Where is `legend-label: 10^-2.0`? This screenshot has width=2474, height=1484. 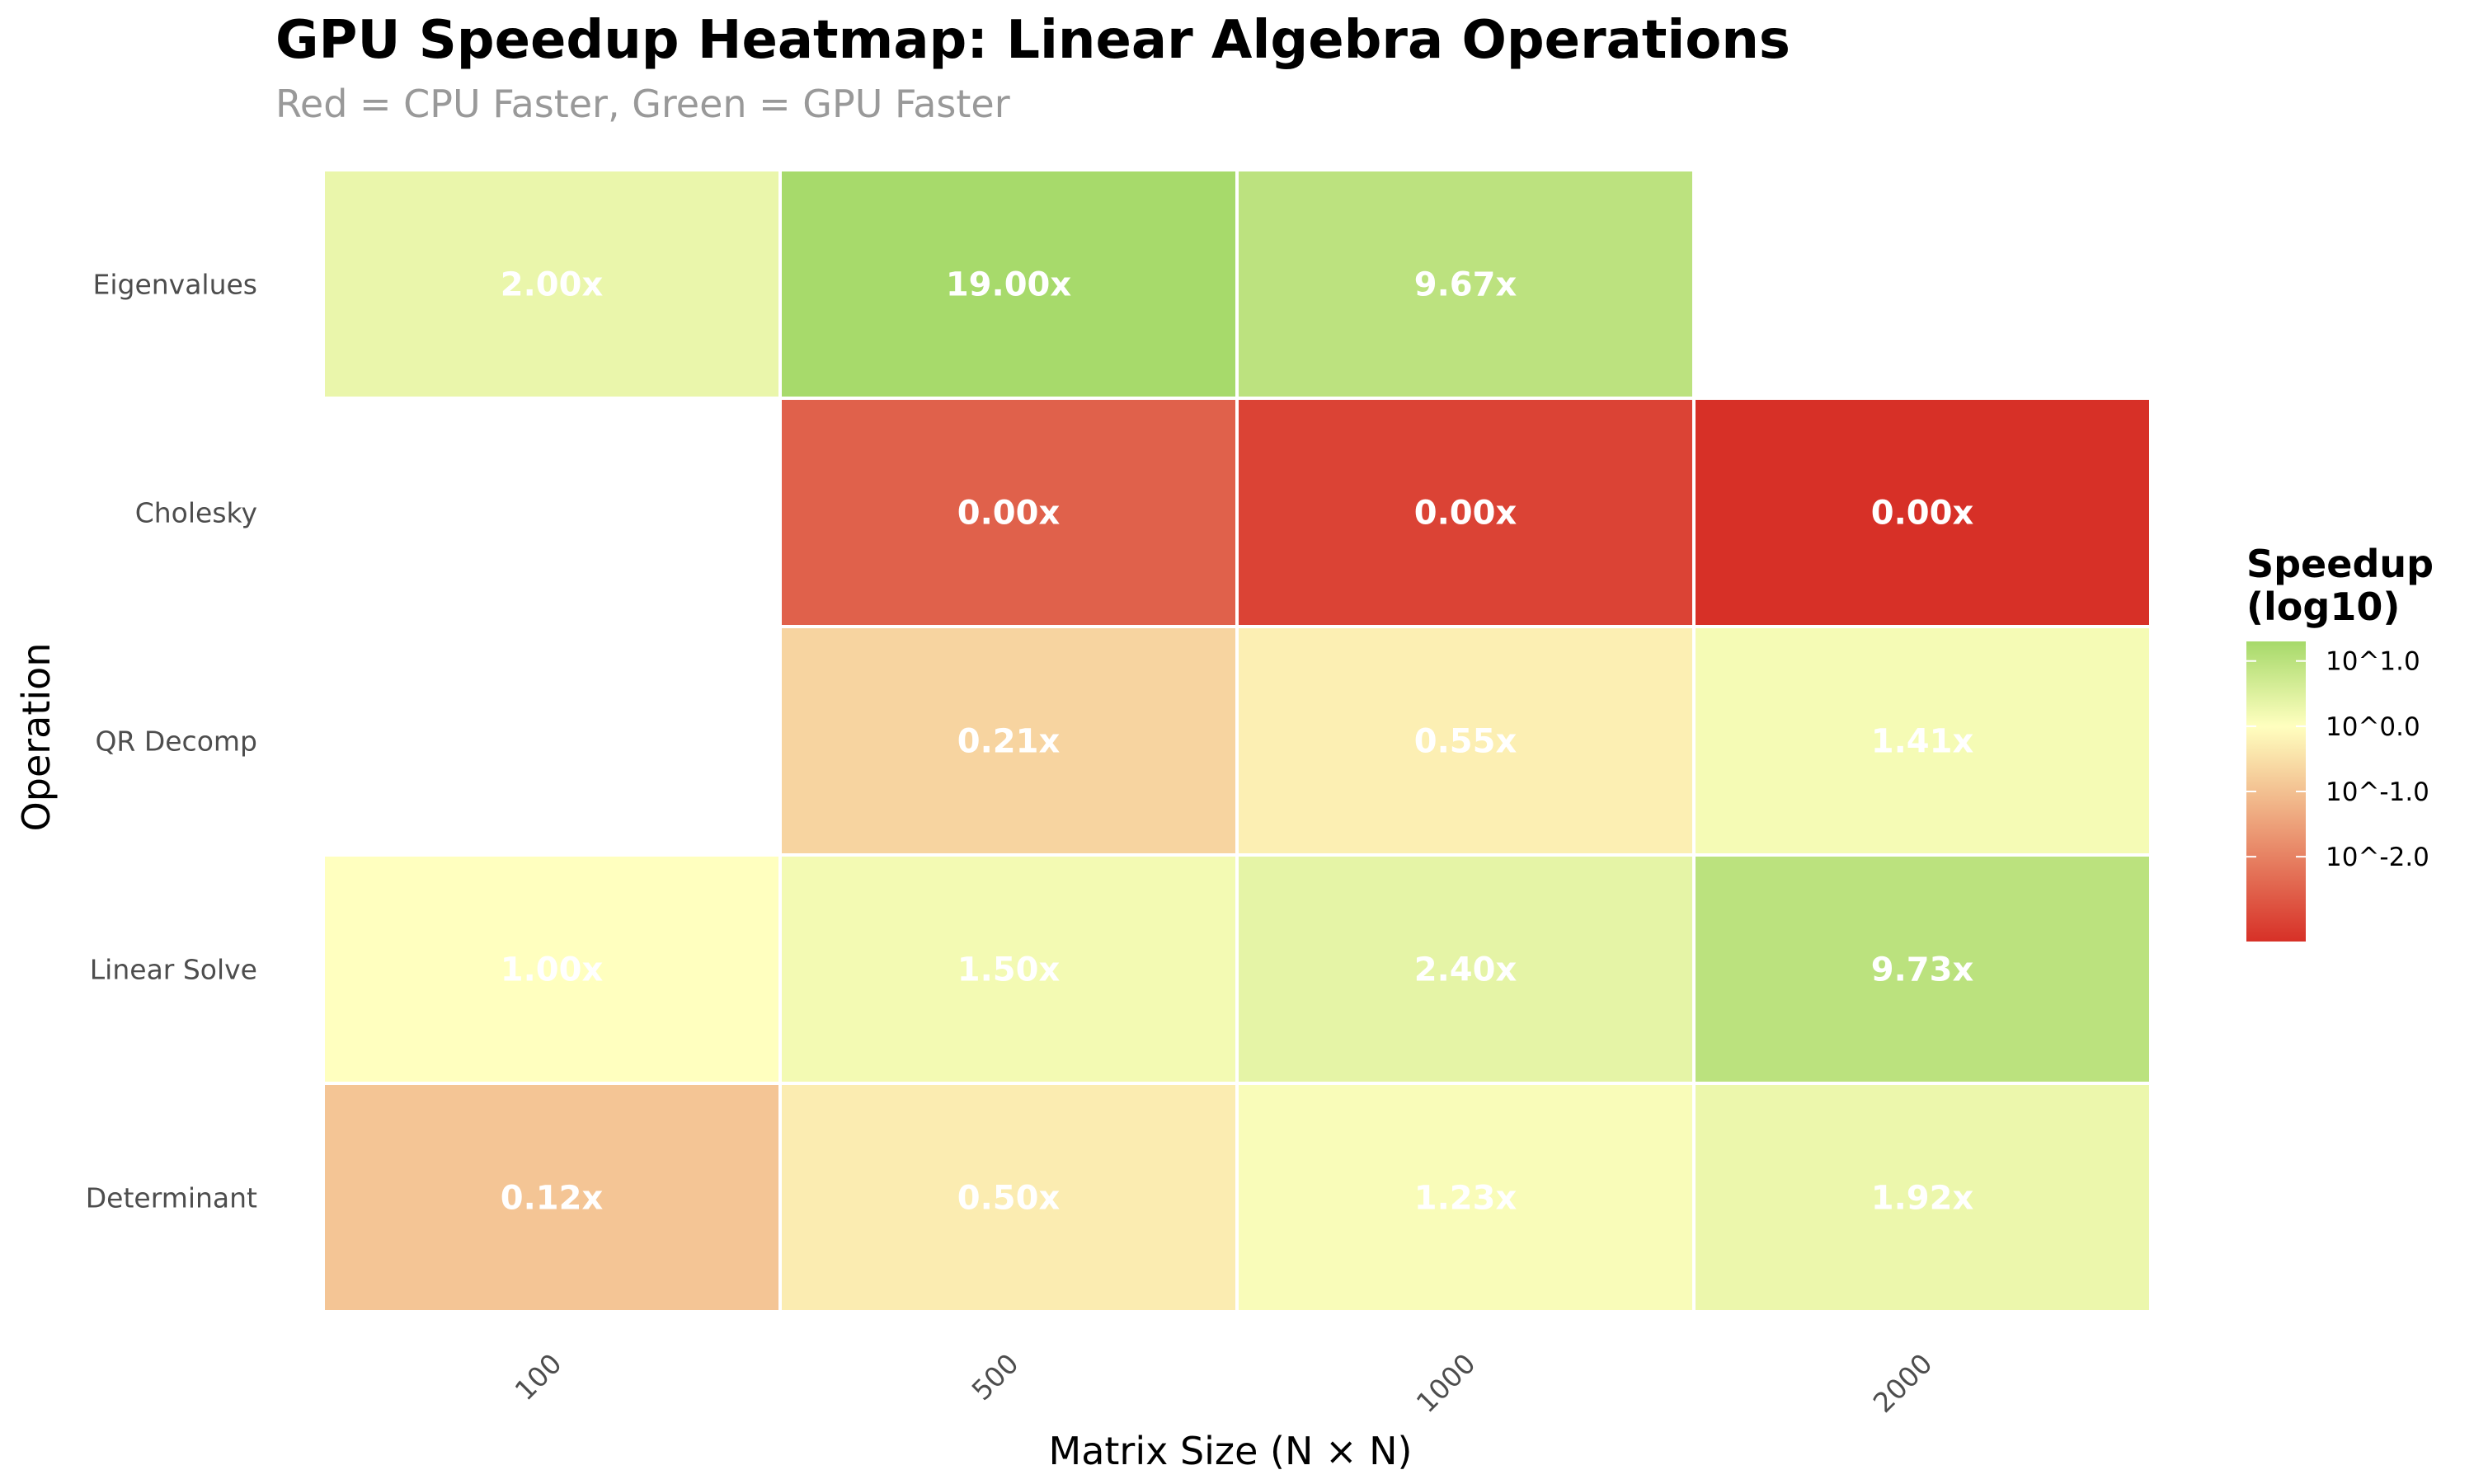 legend-label: 10^-2.0 is located at coordinates (2377, 858).